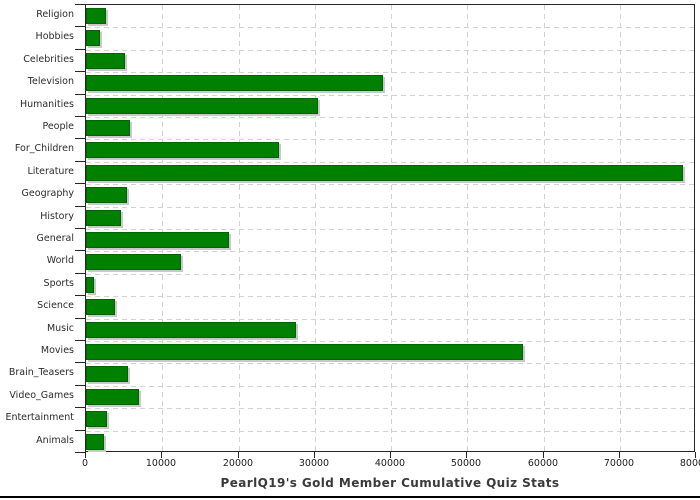  I want to click on y-axis-label-animals: Animals, so click(55, 440).